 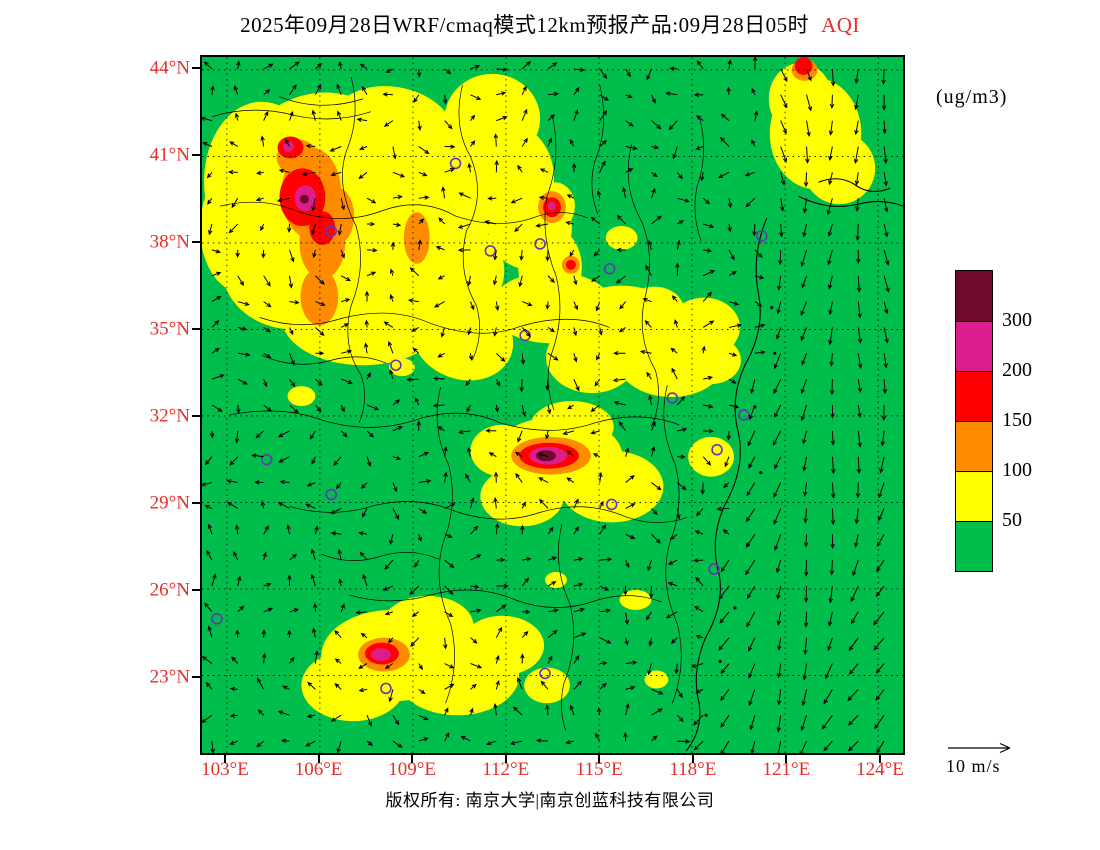 I want to click on lon-tick-label: 109°E, so click(x=412, y=769).